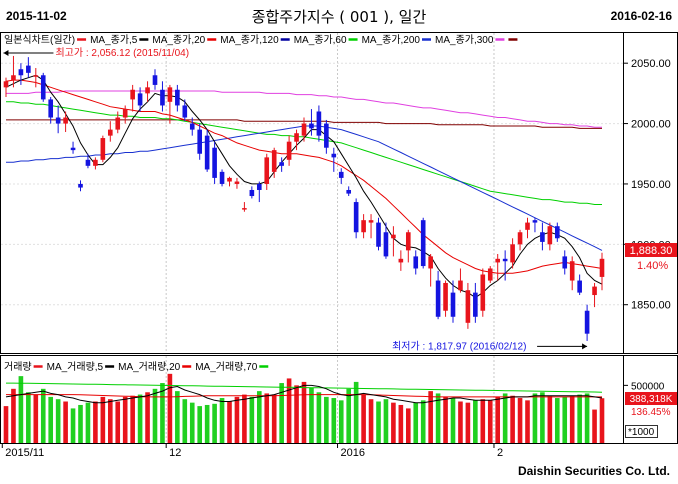  Describe the element at coordinates (304, 109) in the screenshot. I see `ma300-line` at that location.